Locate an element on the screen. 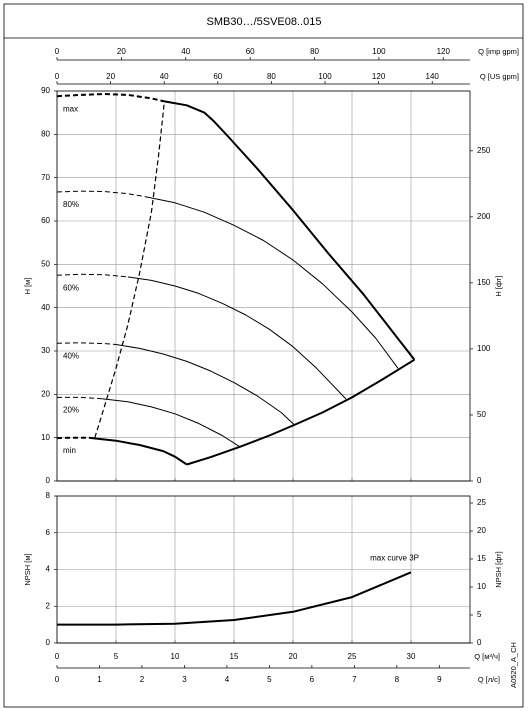  x-tick-label: 7 is located at coordinates (354, 679).